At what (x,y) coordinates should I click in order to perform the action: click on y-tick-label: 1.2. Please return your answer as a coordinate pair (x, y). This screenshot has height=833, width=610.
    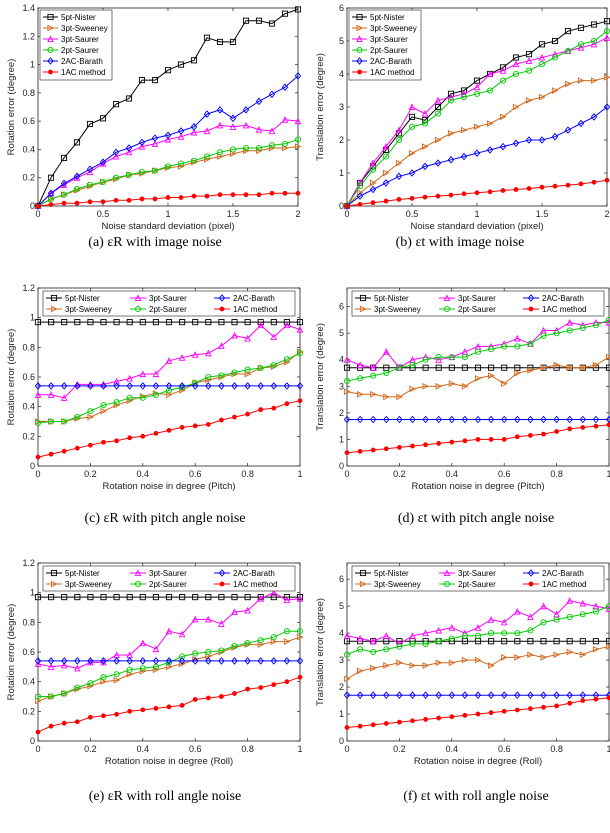
    Looking at the image, I should click on (28, 563).